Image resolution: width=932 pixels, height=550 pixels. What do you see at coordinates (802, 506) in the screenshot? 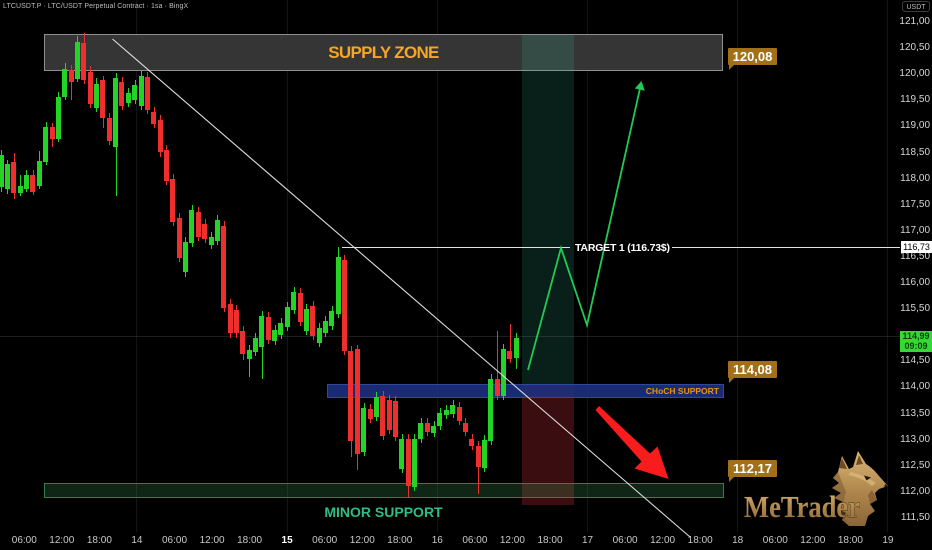
I see `svg-text: MeTrader` at bounding box center [802, 506].